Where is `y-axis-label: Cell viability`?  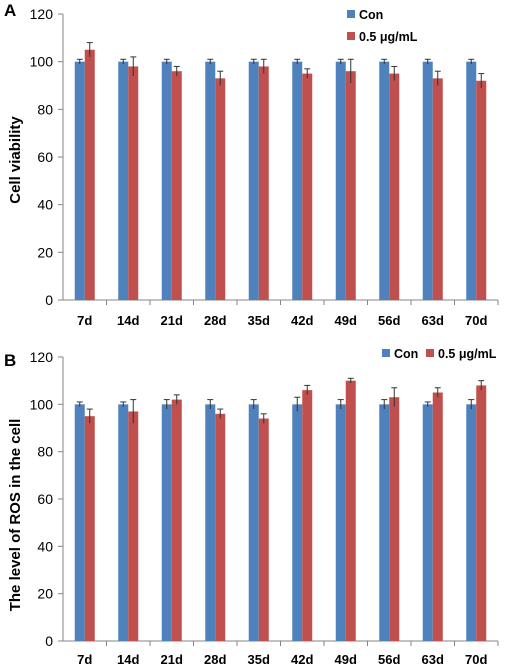
y-axis-label: Cell viability is located at coordinates (15, 160).